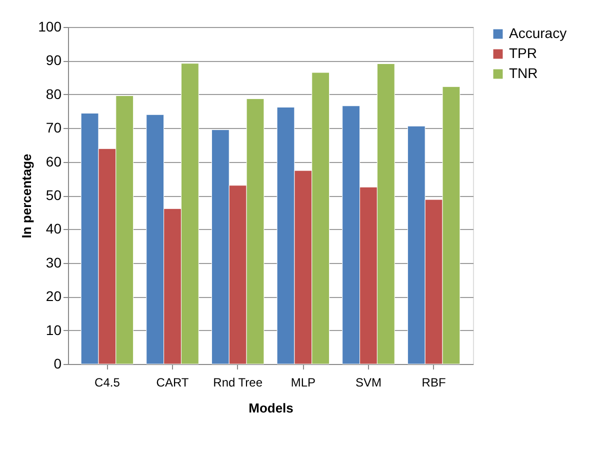 This screenshot has height=453, width=603. I want to click on x-tick-label: Rnd Tree, so click(238, 383).